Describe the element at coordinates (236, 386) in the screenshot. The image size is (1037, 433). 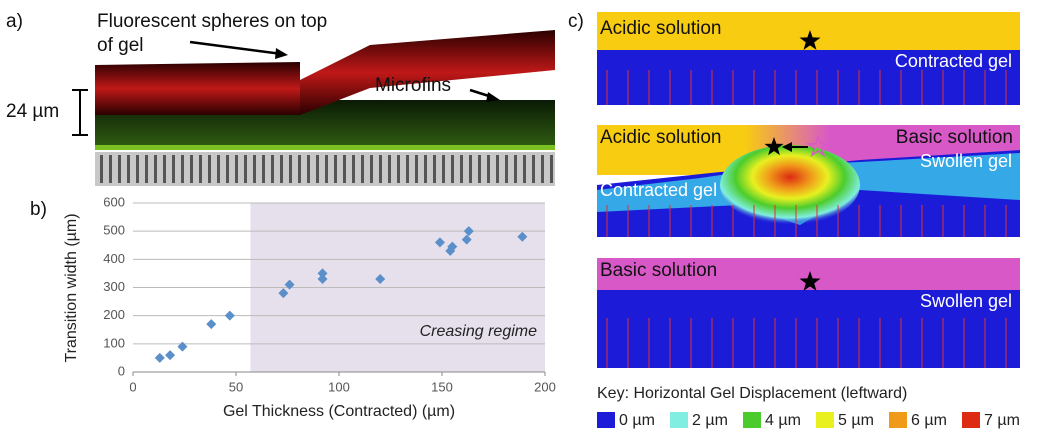
I see `x-tick-label: 50` at that location.